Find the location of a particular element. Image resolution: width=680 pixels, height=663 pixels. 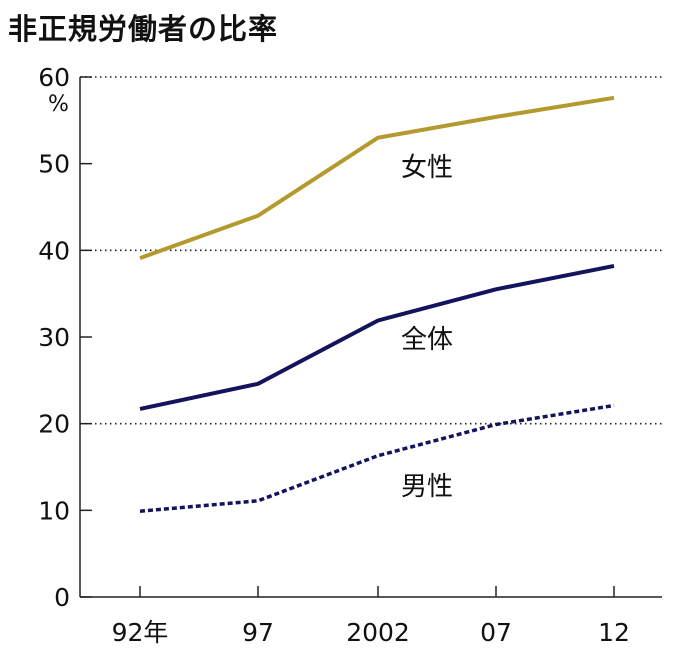

x-tick-label: 2002 is located at coordinates (378, 632).